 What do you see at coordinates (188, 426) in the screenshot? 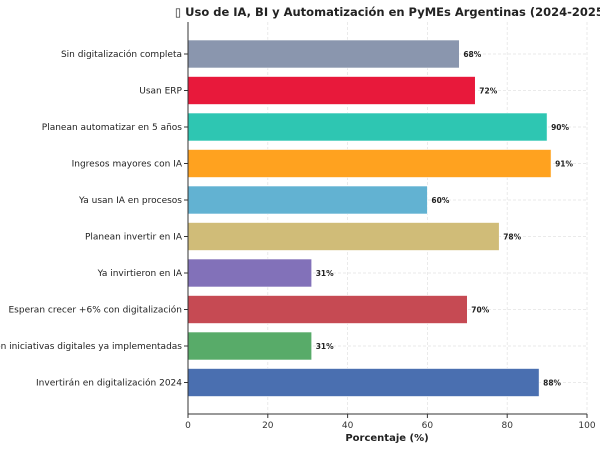
I see `x-tick-label: 0` at bounding box center [188, 426].